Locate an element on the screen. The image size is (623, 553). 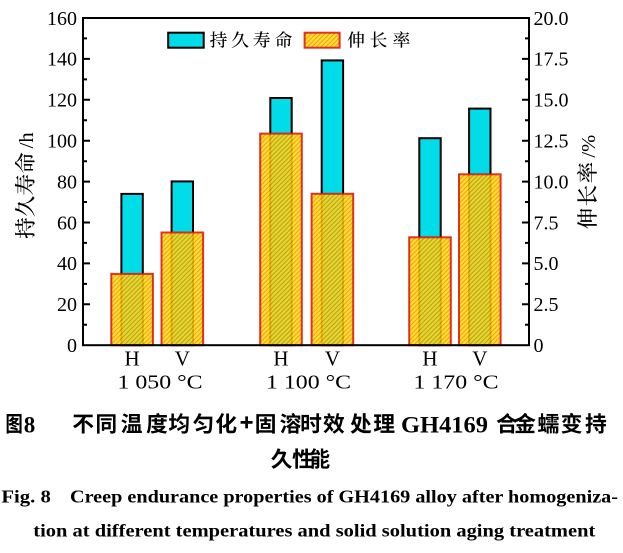
svg-text: 40 is located at coordinates (67, 264).